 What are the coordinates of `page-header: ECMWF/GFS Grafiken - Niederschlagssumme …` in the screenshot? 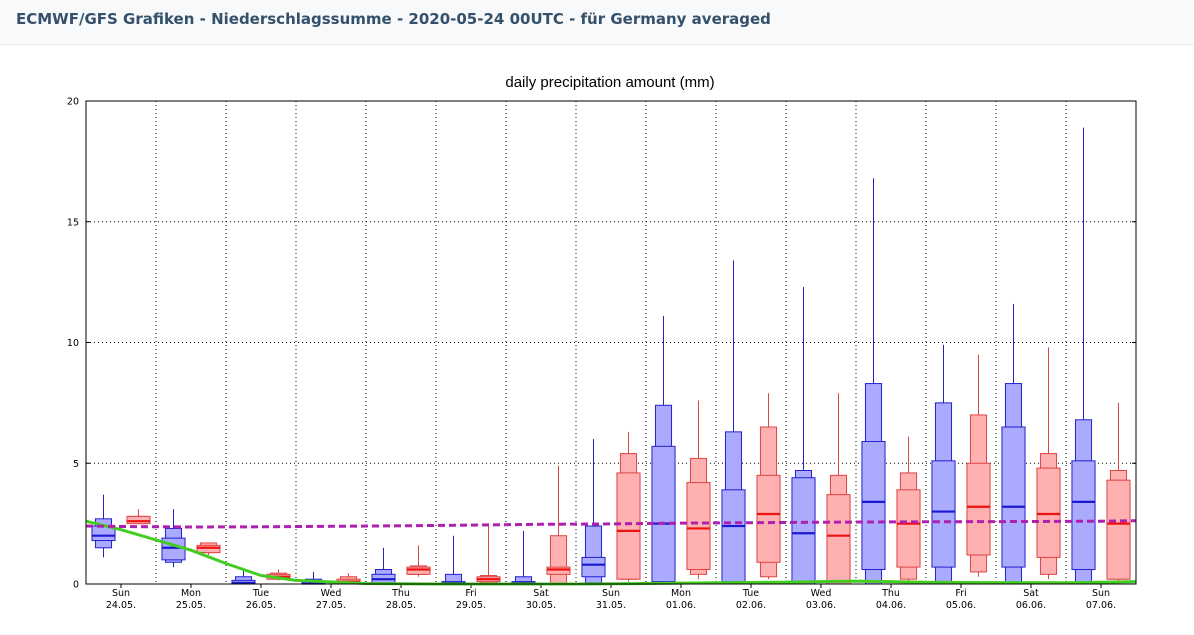 It's located at (597, 22).